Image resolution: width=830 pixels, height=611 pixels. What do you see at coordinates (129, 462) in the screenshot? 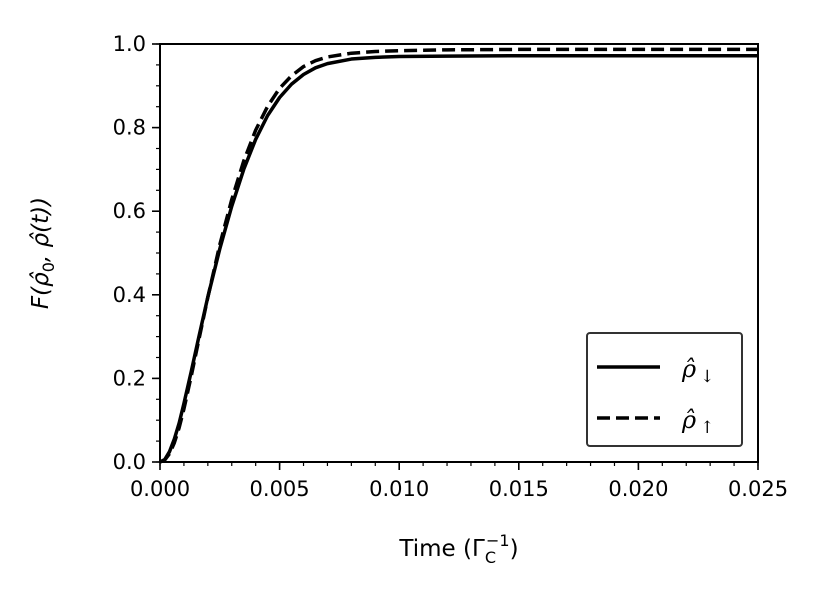
I see `y-tick-label: 0.0` at bounding box center [129, 462].